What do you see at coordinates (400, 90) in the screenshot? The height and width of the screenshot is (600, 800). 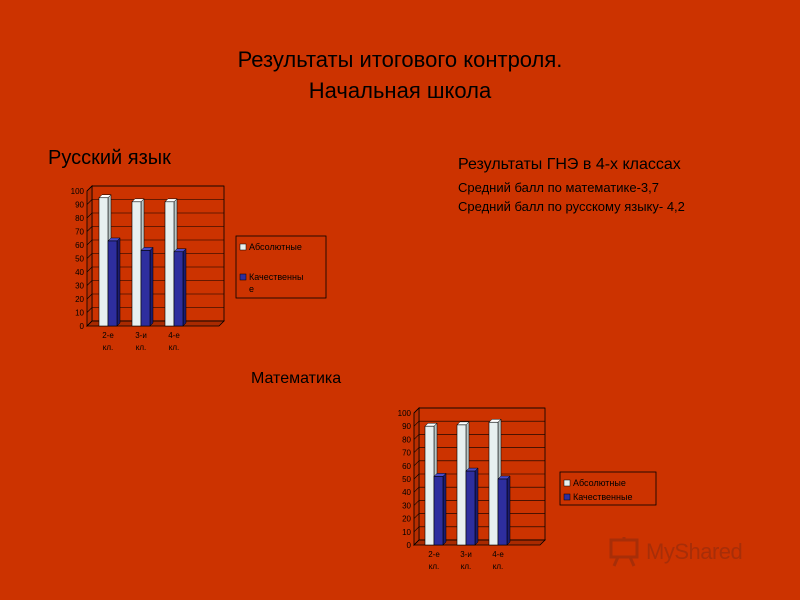 I see `title-line-2: Начальная школа` at bounding box center [400, 90].